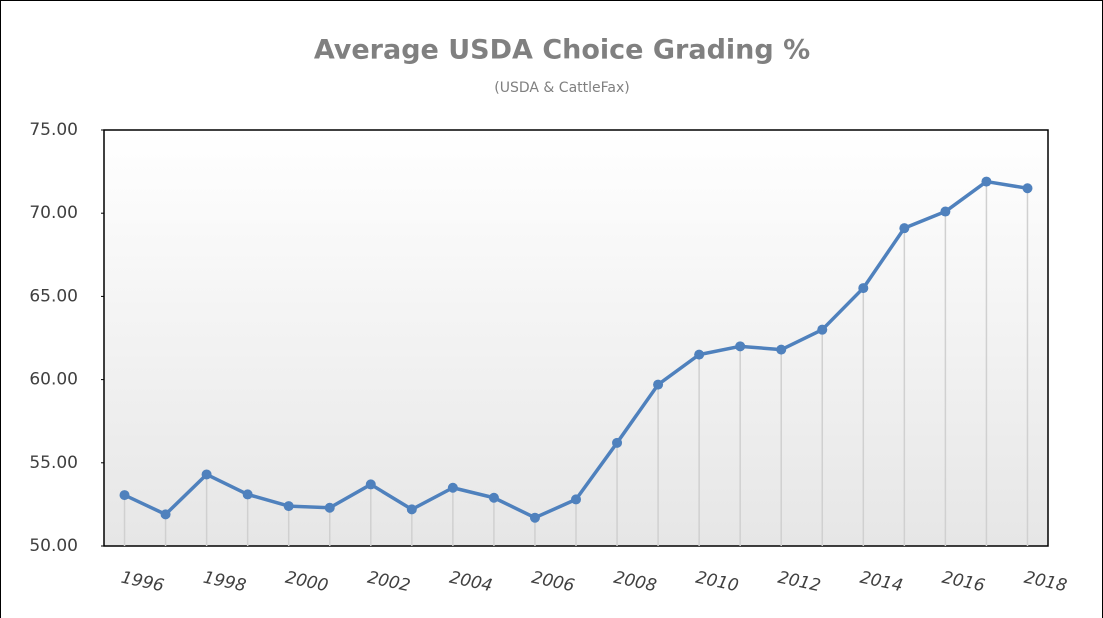  Describe the element at coordinates (561, 88) in the screenshot. I see `chart-subtitle: (USDA & CattleFax)` at that location.